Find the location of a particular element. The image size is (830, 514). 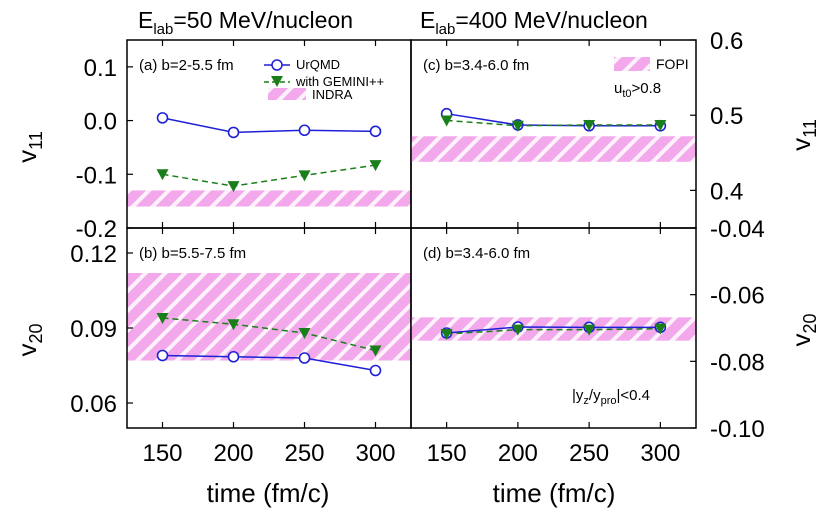

ylabel-right-bottom: v20 is located at coordinates (803, 329).